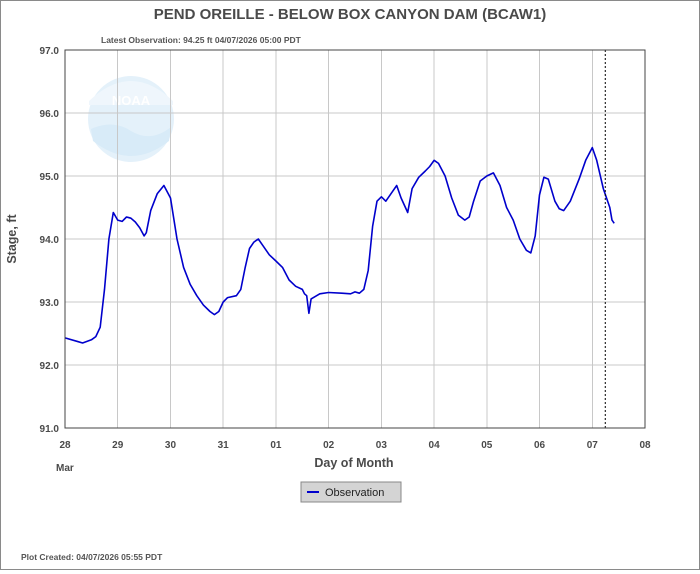  Describe the element at coordinates (50, 303) in the screenshot. I see `y-tick-label: 93.0` at that location.